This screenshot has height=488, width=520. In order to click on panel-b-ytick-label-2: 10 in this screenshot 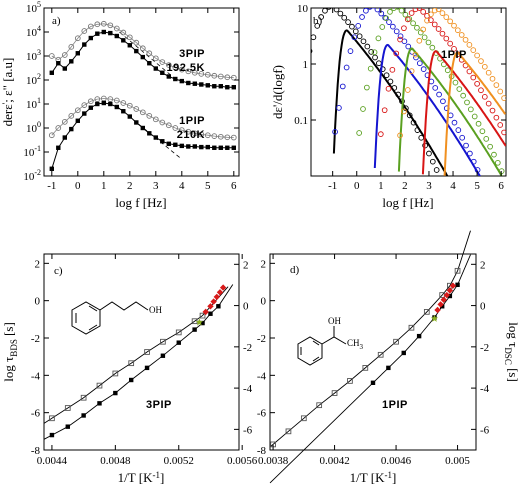, I will do `click(303, 9)`.